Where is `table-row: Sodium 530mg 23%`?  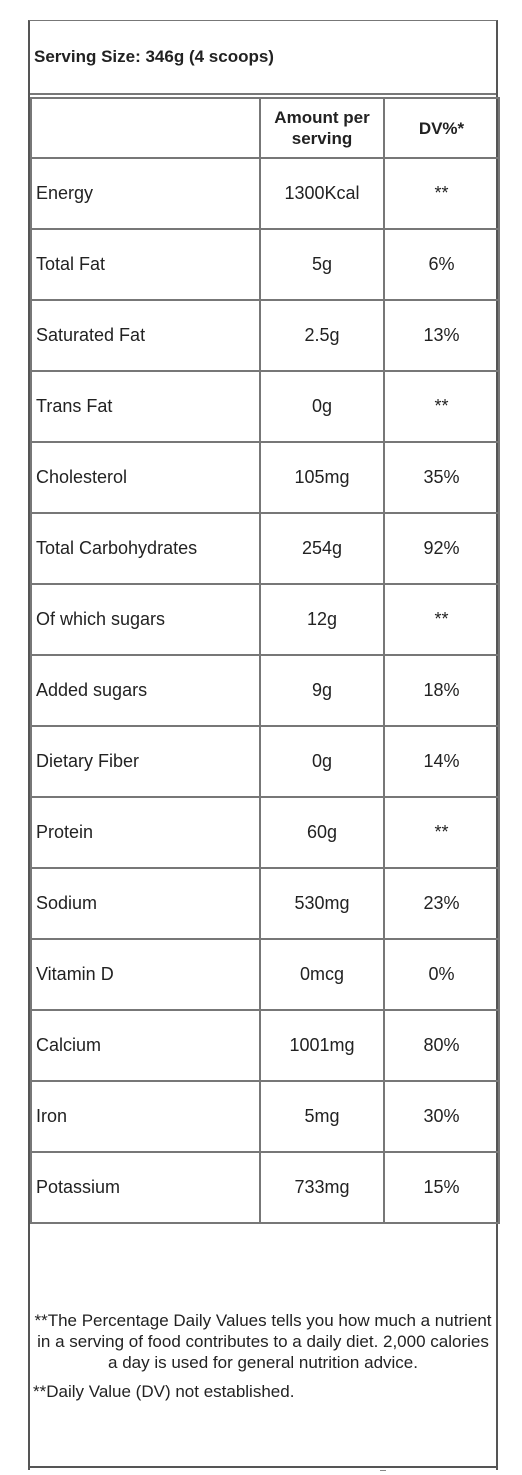 table-row: Sodium 530mg 23% is located at coordinates (265, 903).